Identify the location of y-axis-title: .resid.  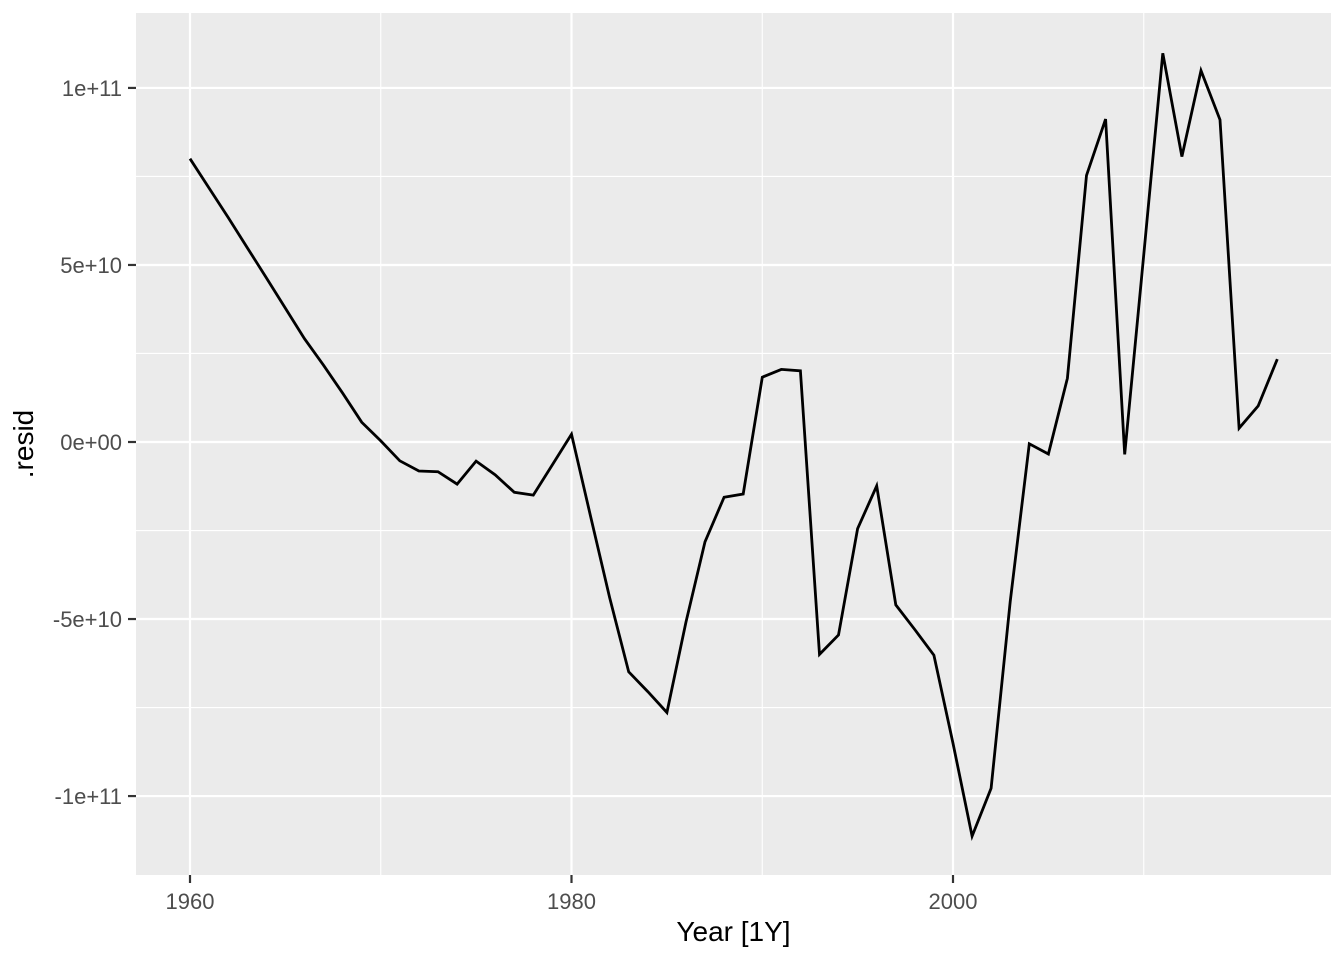
(23, 444).